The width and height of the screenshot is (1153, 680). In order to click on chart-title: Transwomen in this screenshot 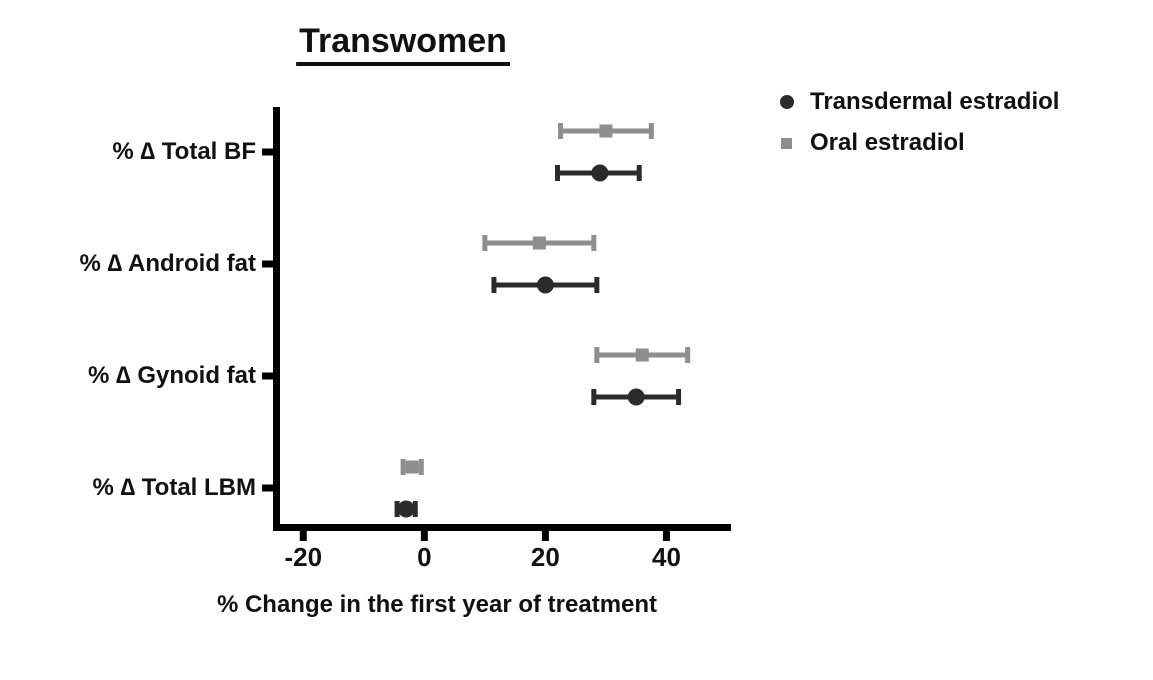, I will do `click(403, 44)`.